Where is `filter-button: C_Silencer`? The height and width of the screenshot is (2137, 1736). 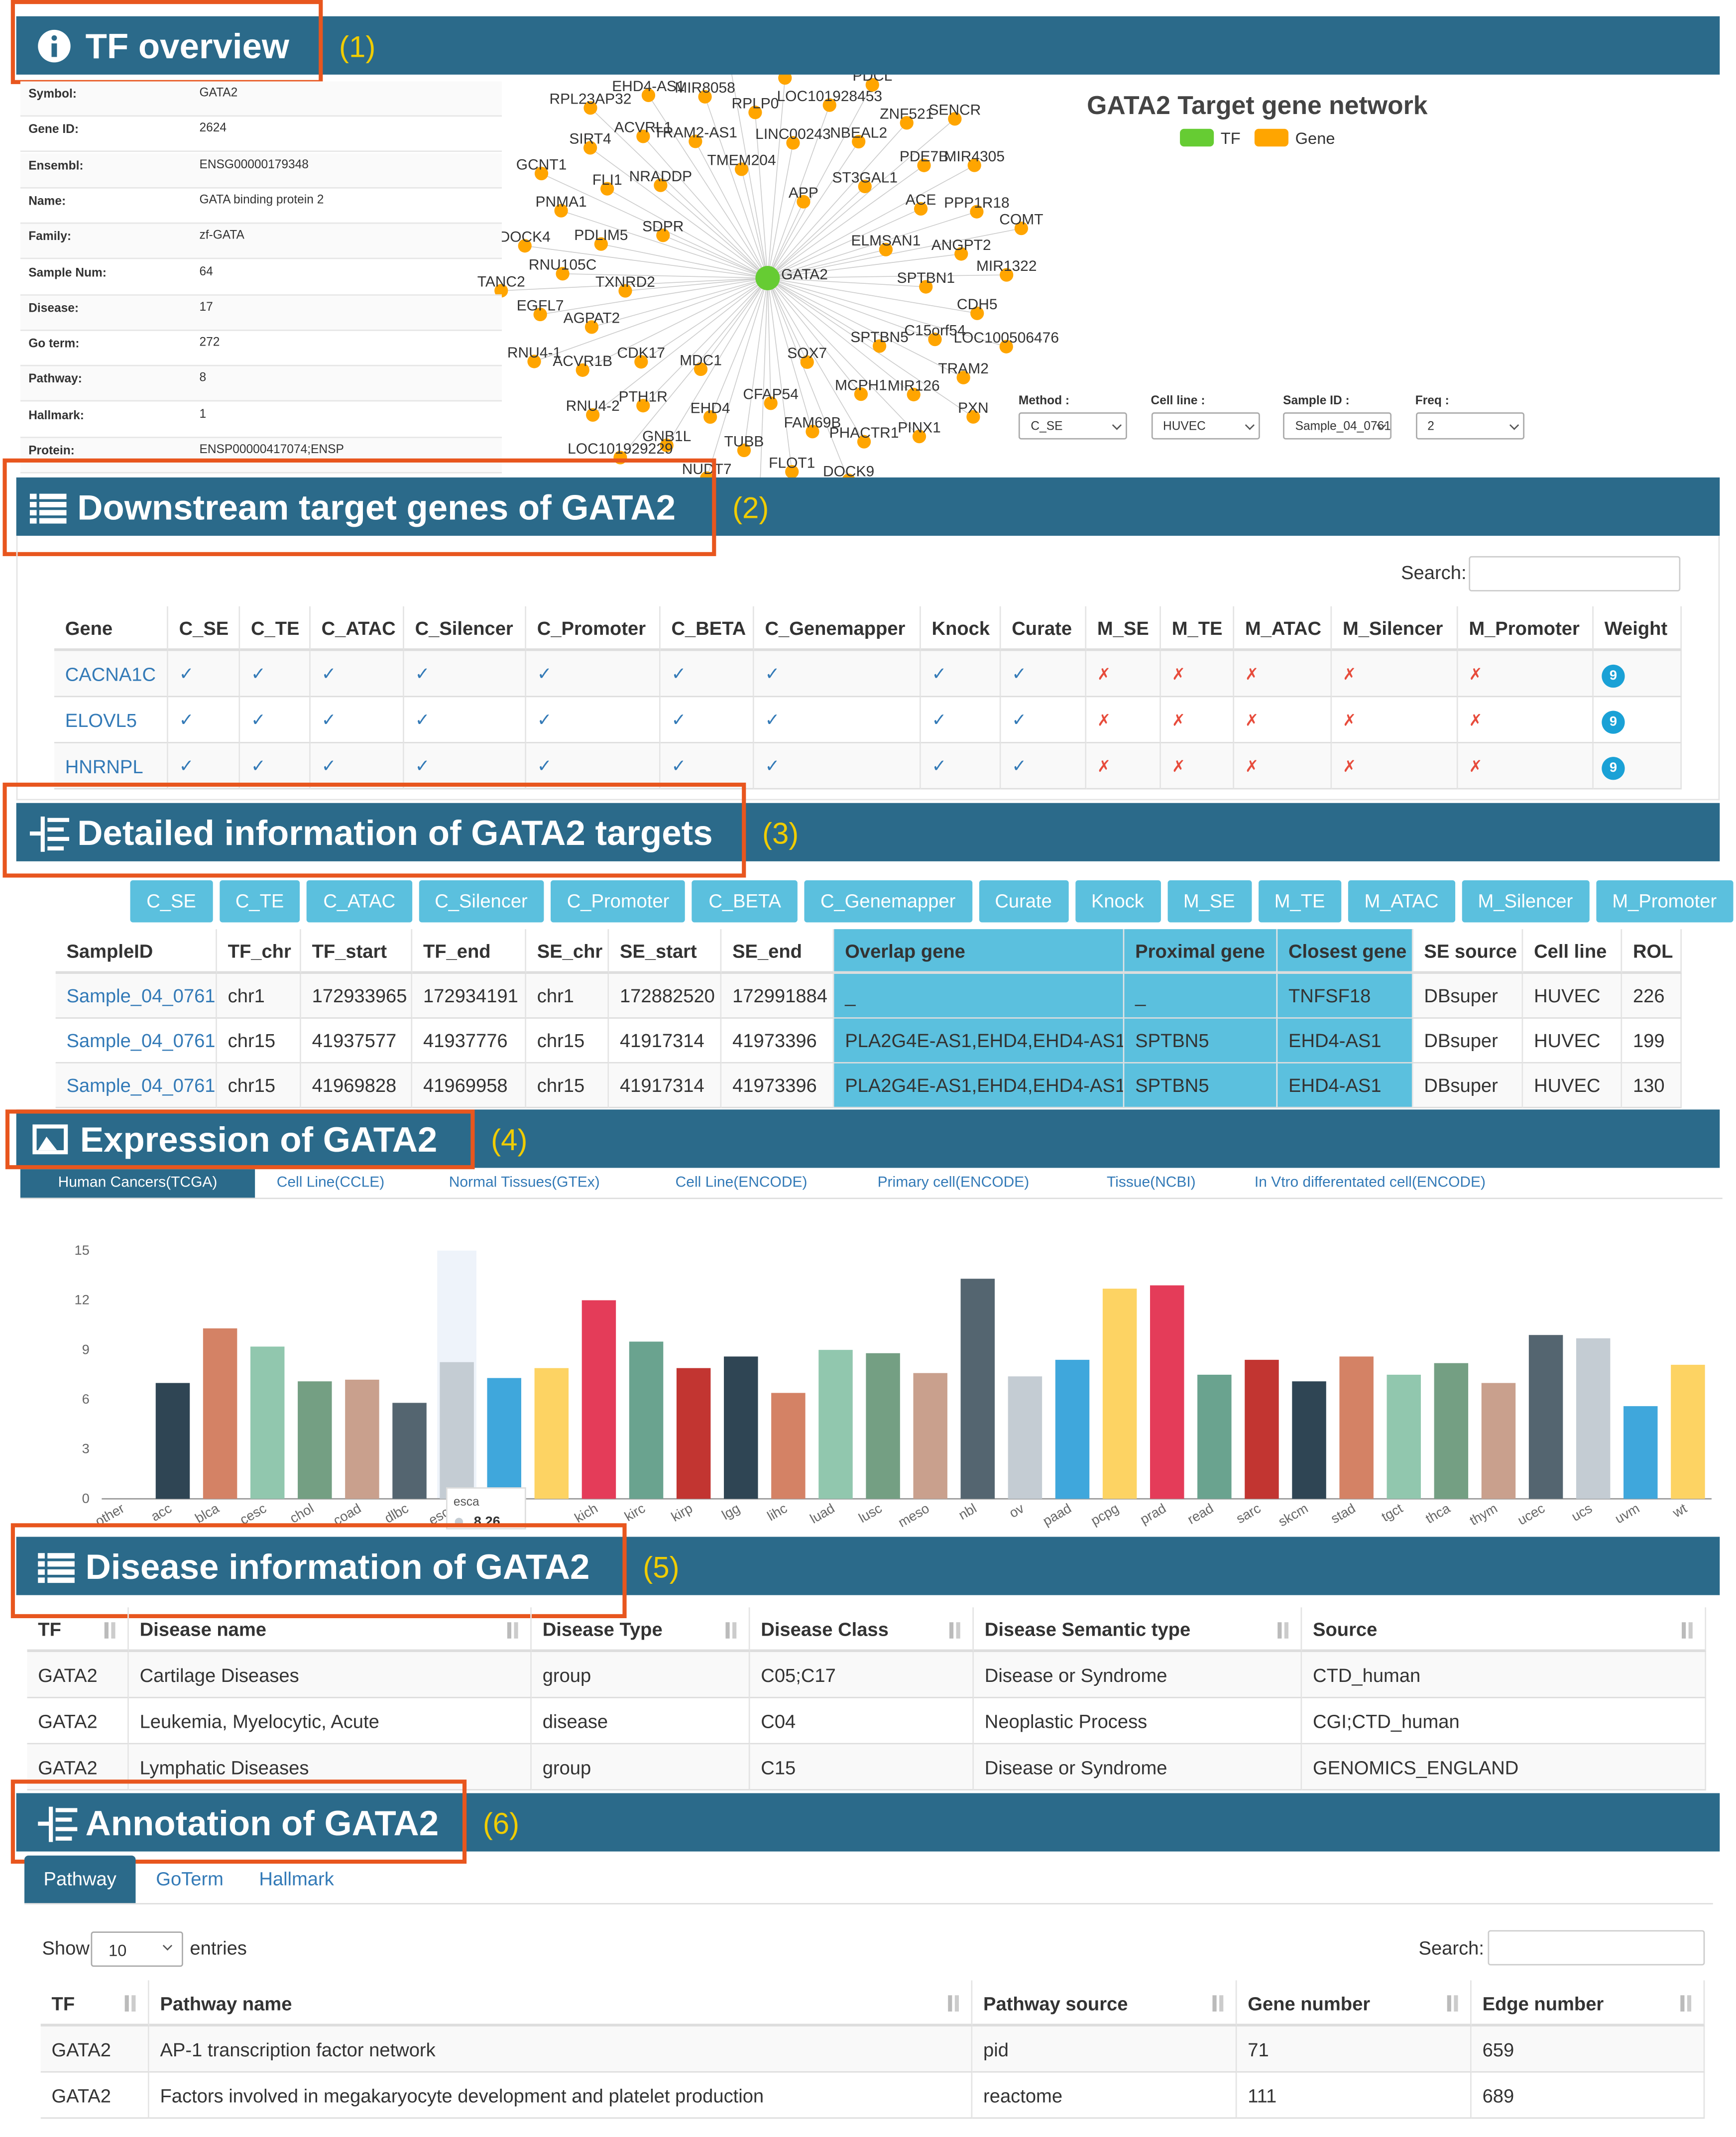 filter-button: C_Silencer is located at coordinates (481, 901).